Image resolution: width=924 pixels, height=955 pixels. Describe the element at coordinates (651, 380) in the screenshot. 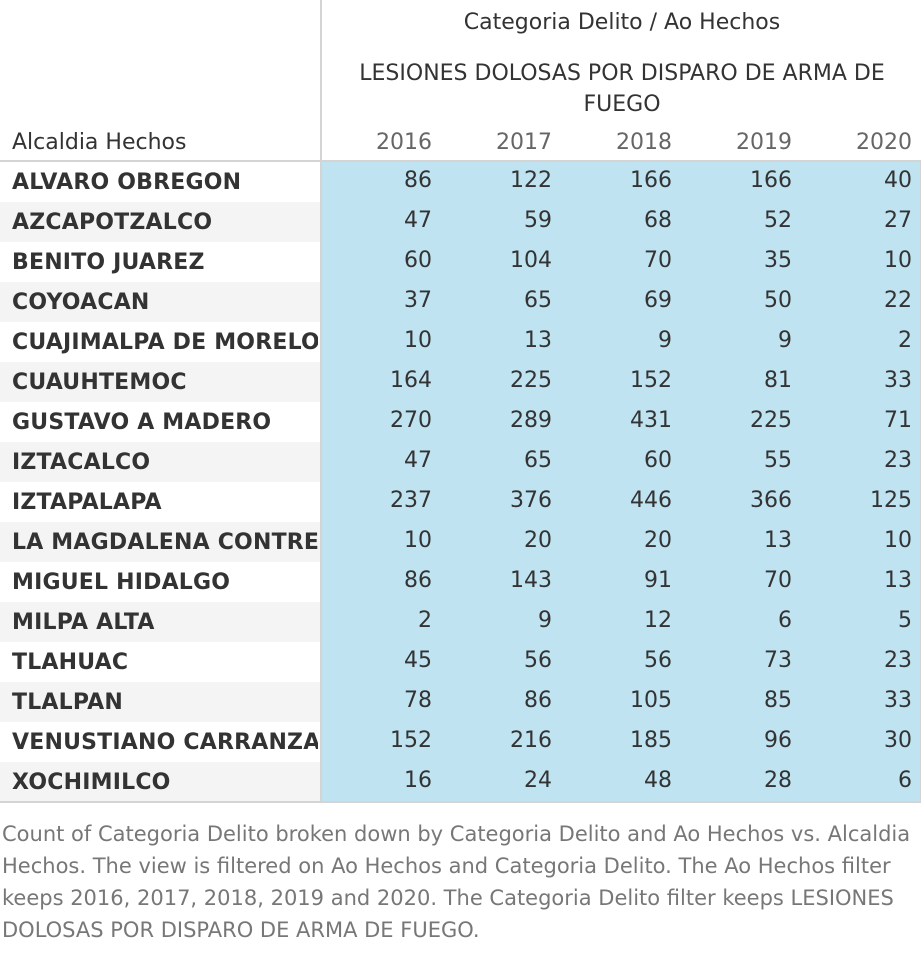

I see `value-cell-2018: 152` at that location.